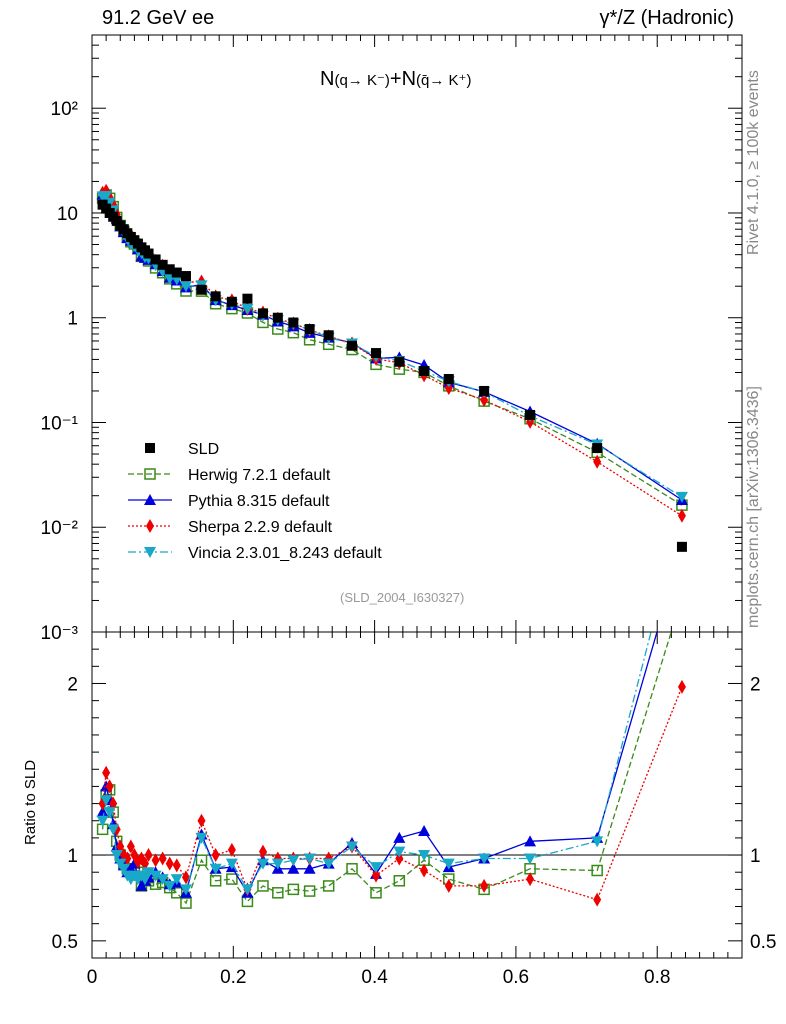  I want to click on rivet-version-label: Rivet 4.1.0, ≥ 100k events, so click(753, 162).